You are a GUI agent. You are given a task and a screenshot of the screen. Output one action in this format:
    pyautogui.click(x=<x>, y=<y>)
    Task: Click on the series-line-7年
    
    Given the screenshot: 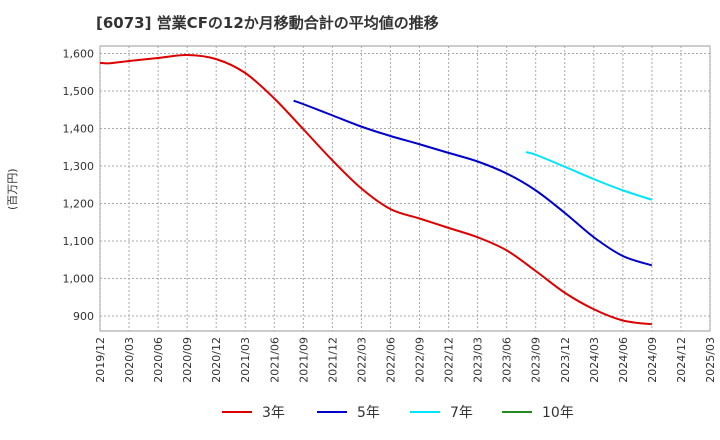 What is the action you would take?
    pyautogui.click(x=589, y=176)
    